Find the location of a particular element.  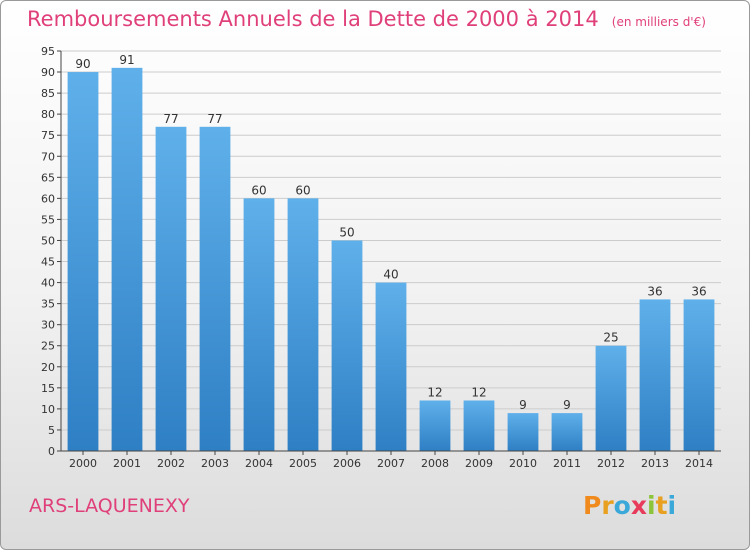

y-tick-label: 95 is located at coordinates (48, 51).